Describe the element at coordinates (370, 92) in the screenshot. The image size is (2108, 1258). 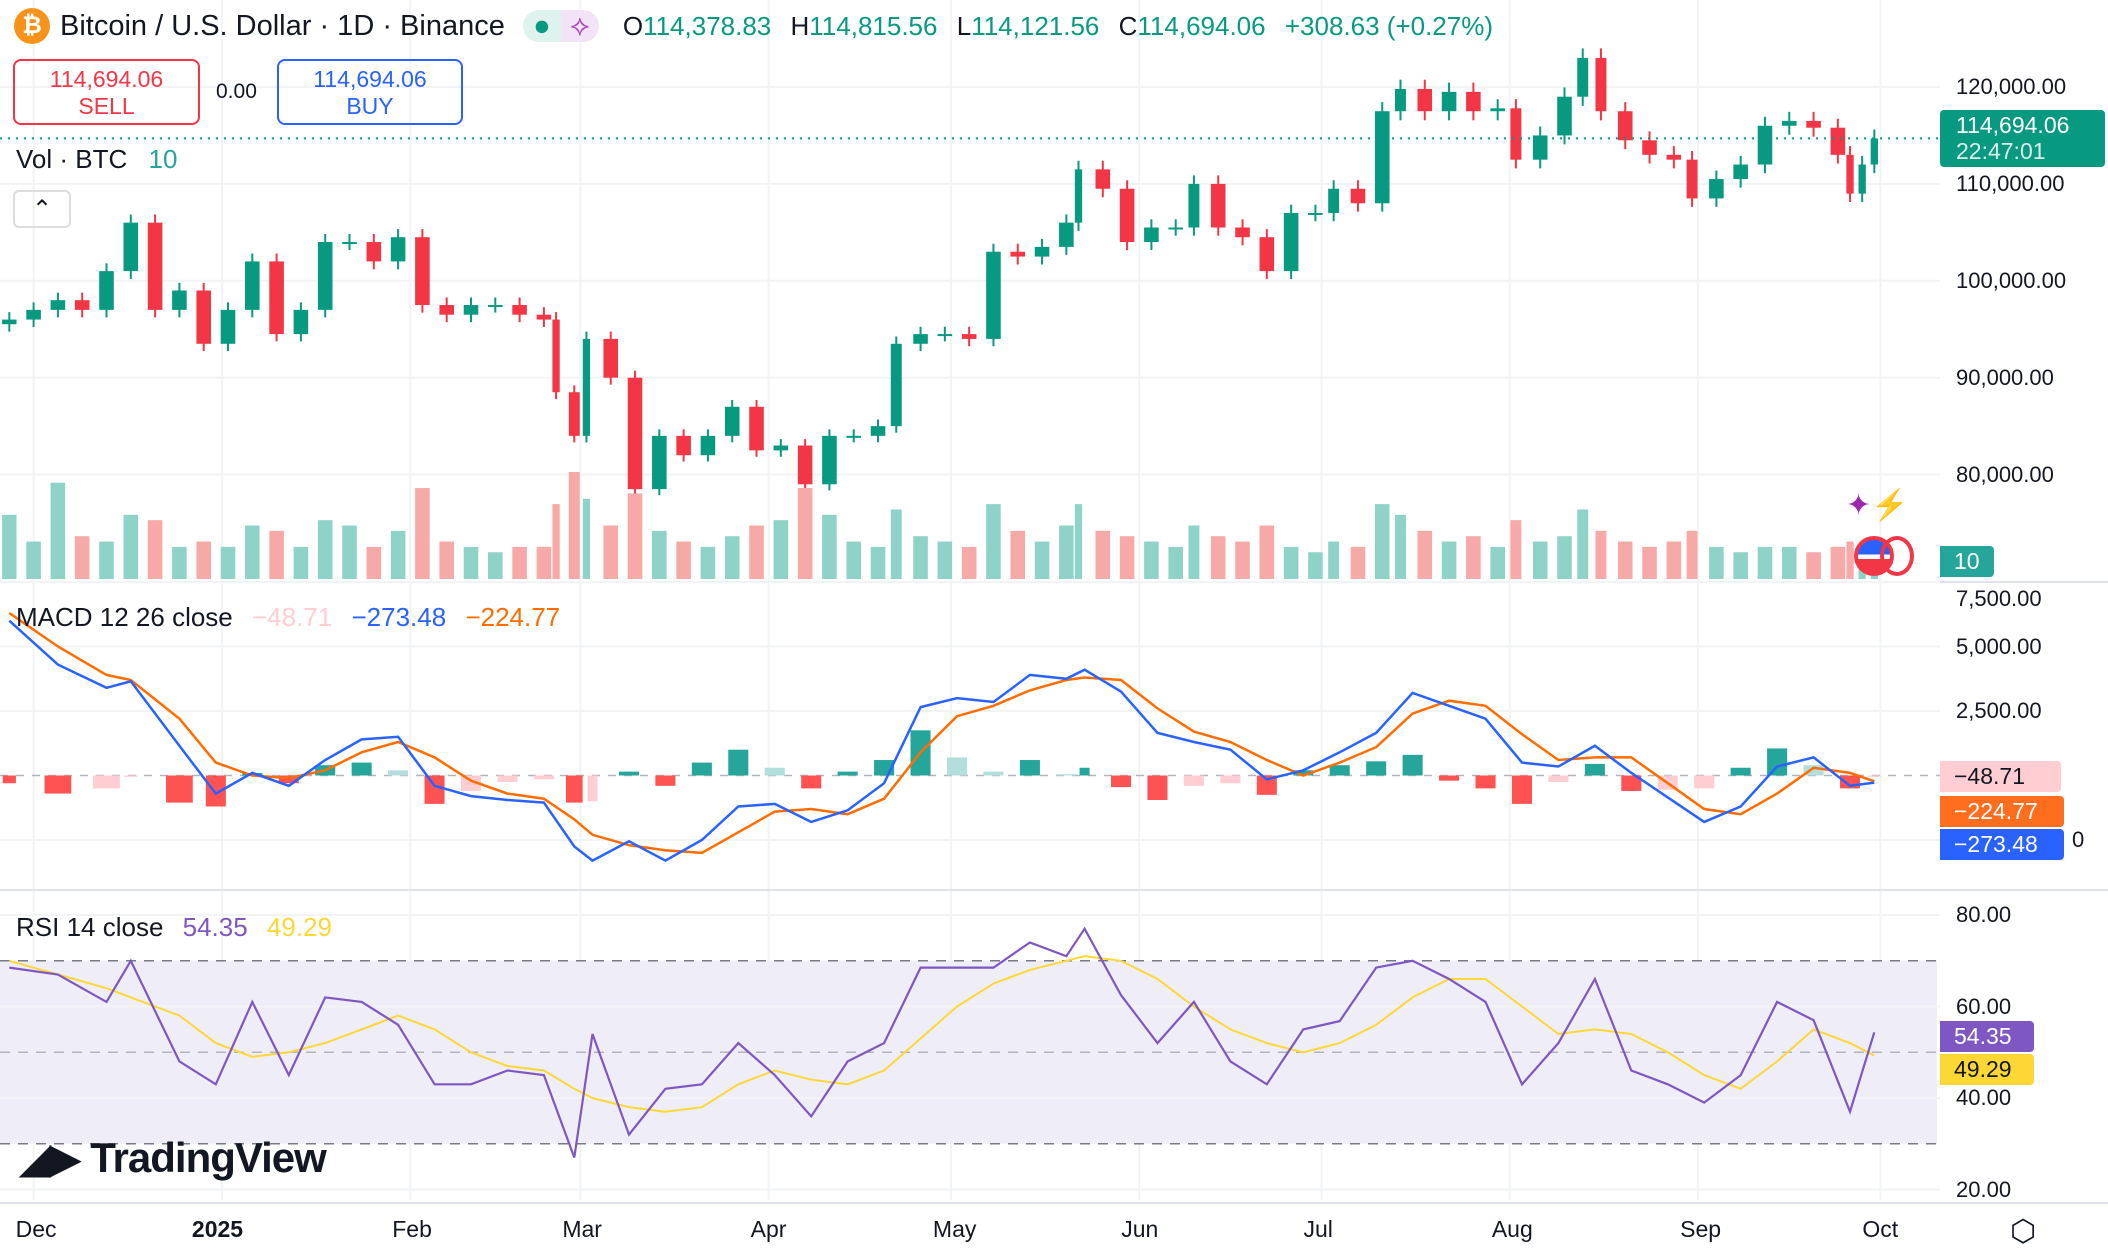
I see `buy-button: 114,694.06 BUY` at that location.